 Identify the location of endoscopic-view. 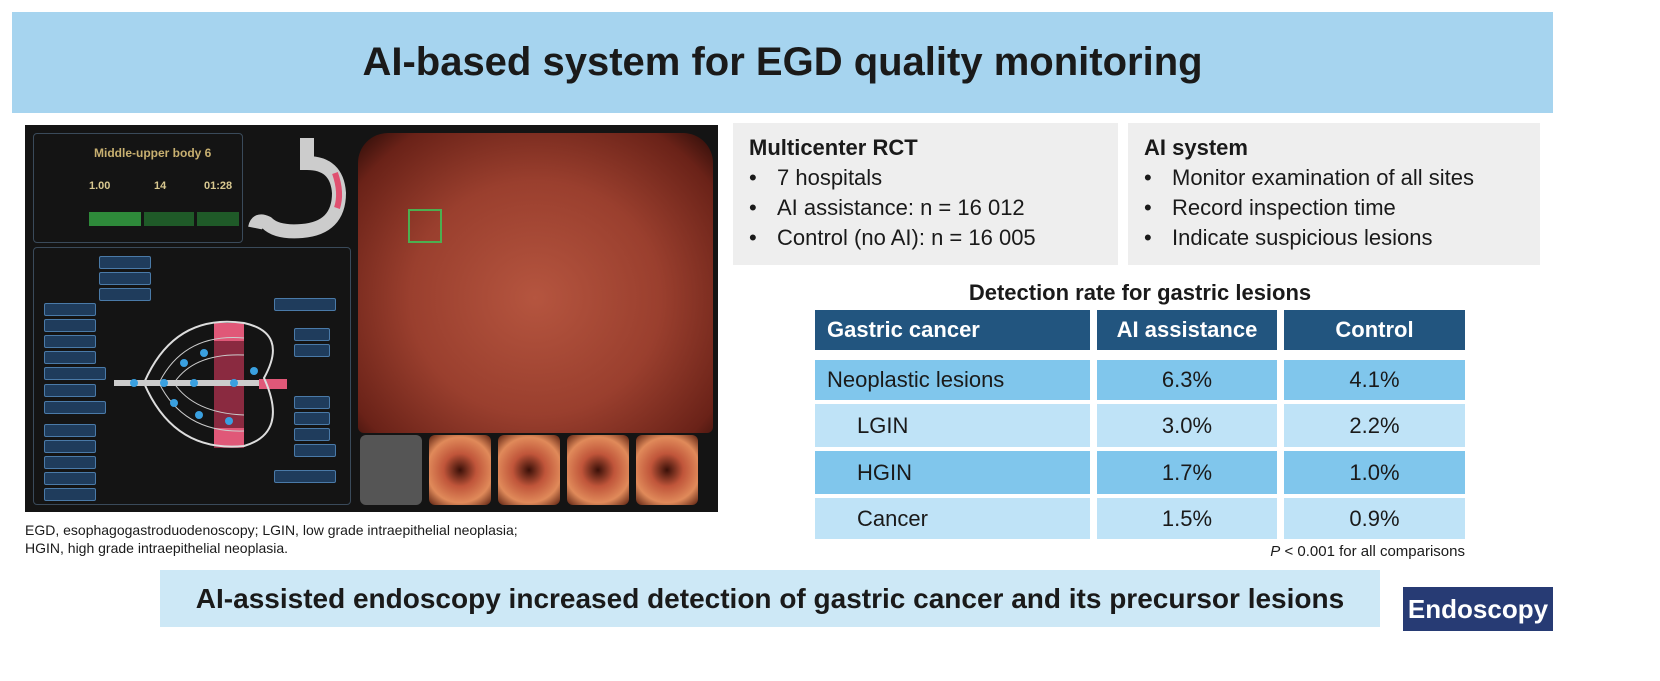
(535, 283).